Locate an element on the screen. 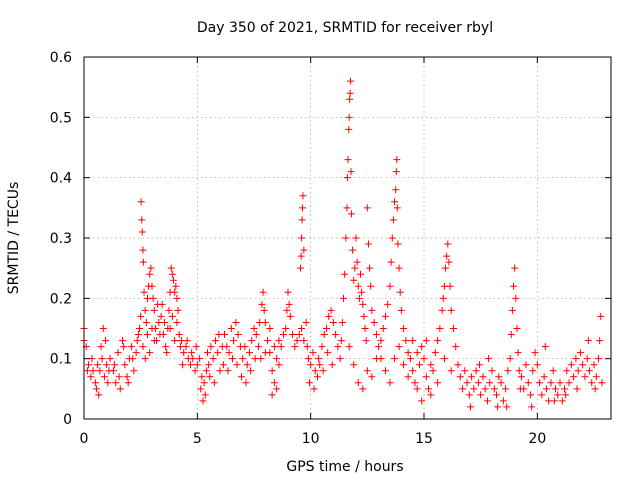 Image resolution: width=640 pixels, height=480 pixels. y-tick-label: 0.2 is located at coordinates (61, 299).